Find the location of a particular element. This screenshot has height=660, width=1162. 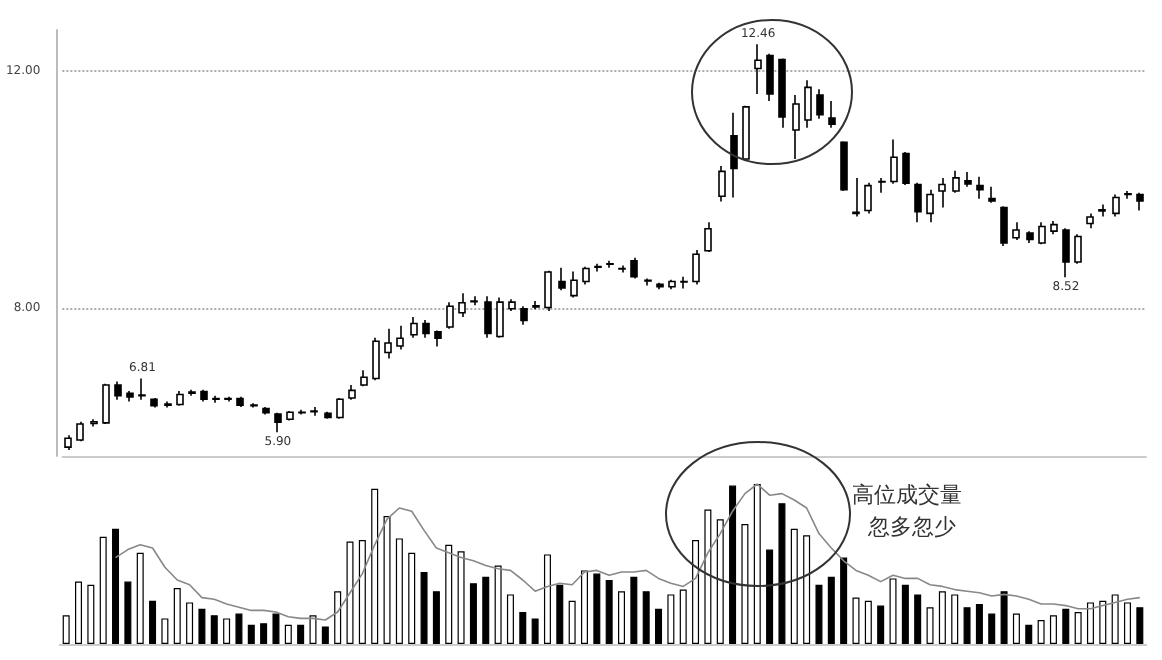

annotation: 忽多忽少 is located at coordinates (911, 527).